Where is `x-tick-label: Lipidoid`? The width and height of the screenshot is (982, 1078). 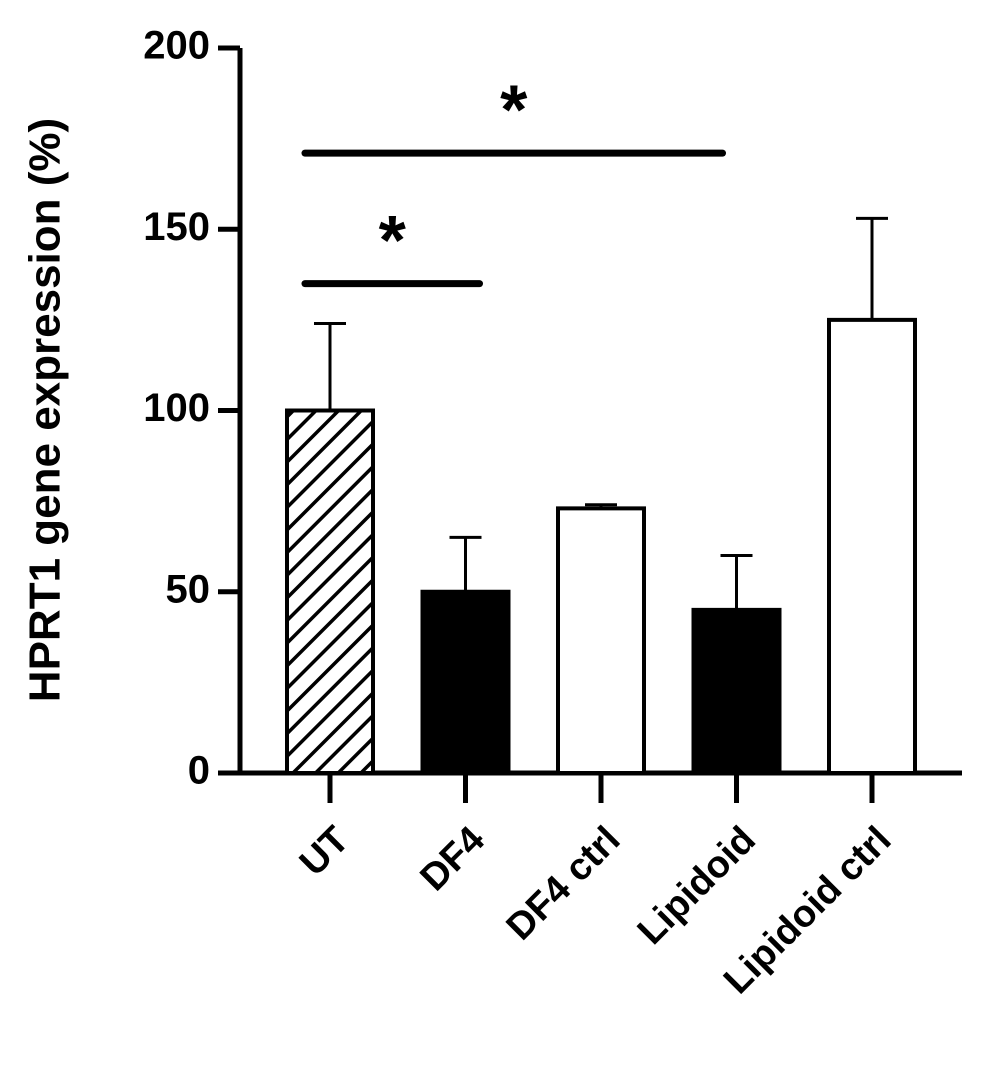 x-tick-label: Lipidoid is located at coordinates (697, 886).